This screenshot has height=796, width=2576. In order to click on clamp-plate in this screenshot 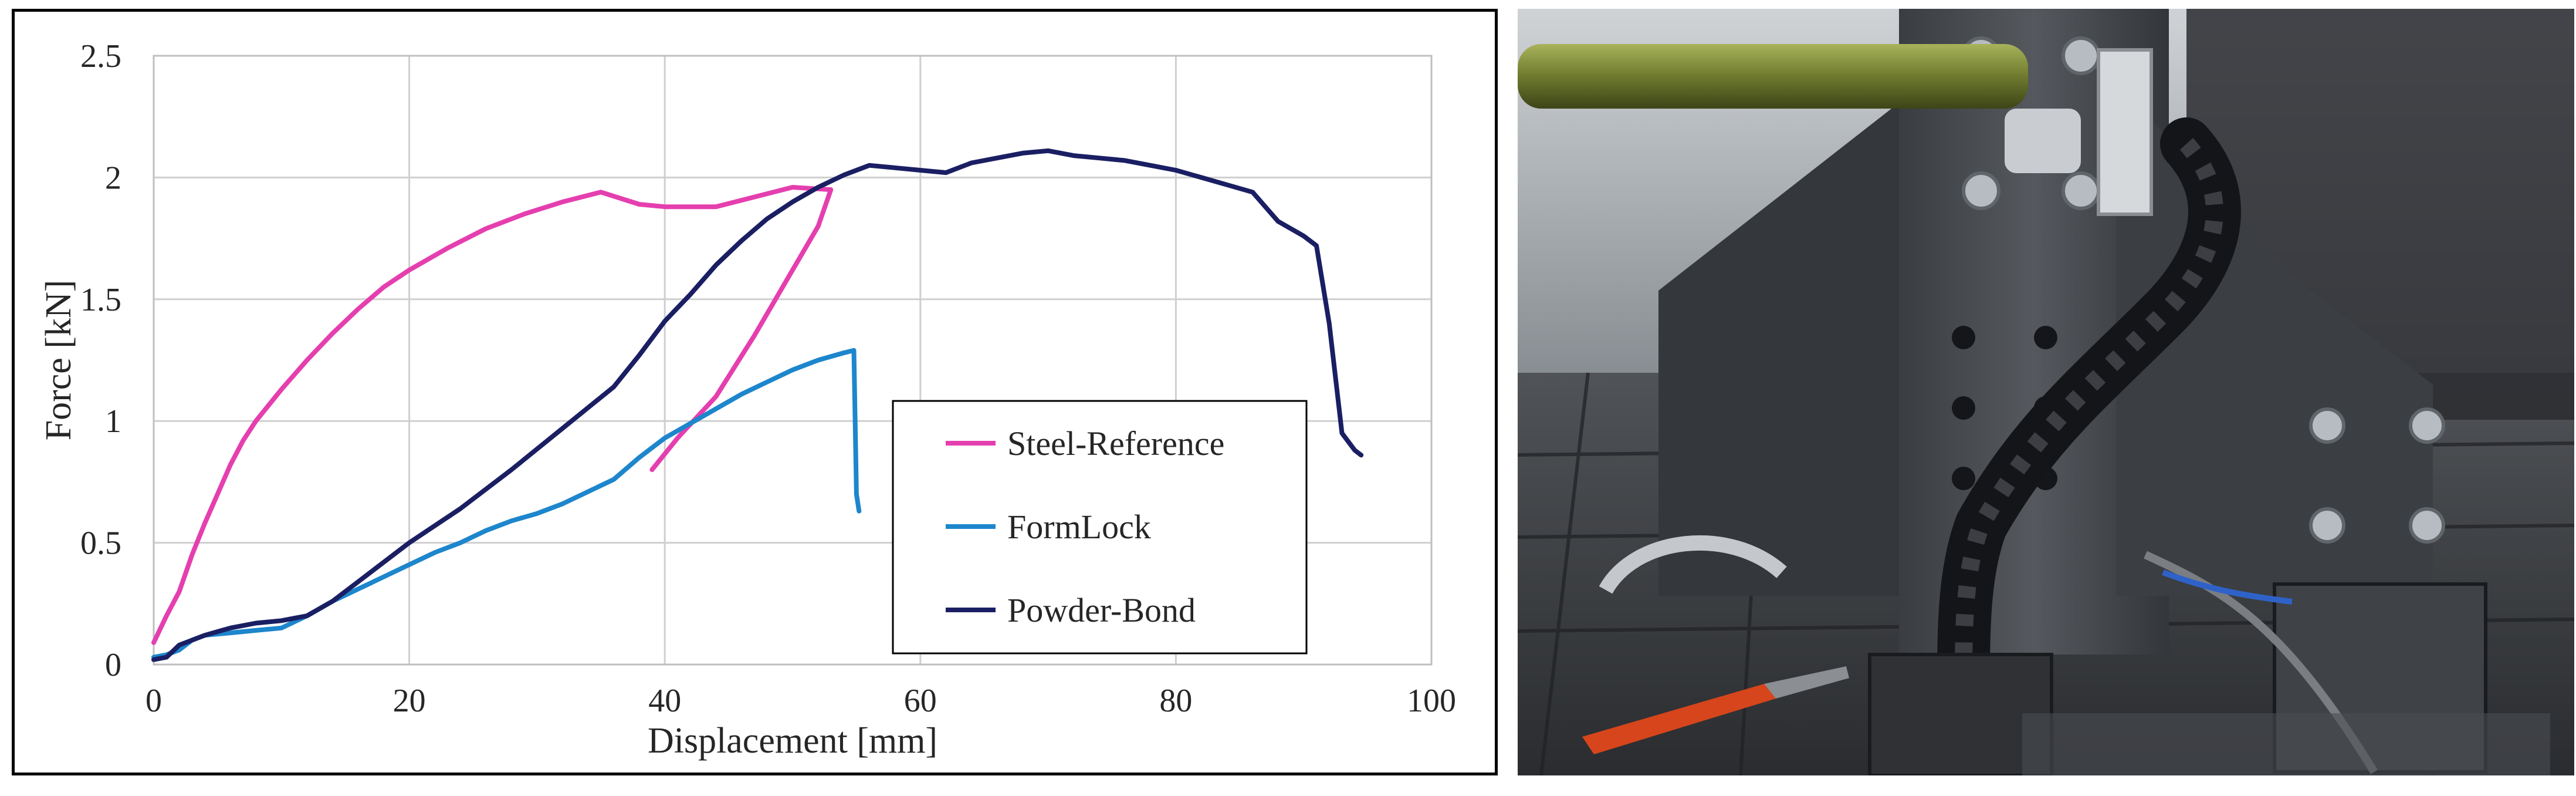, I will do `click(2125, 132)`.